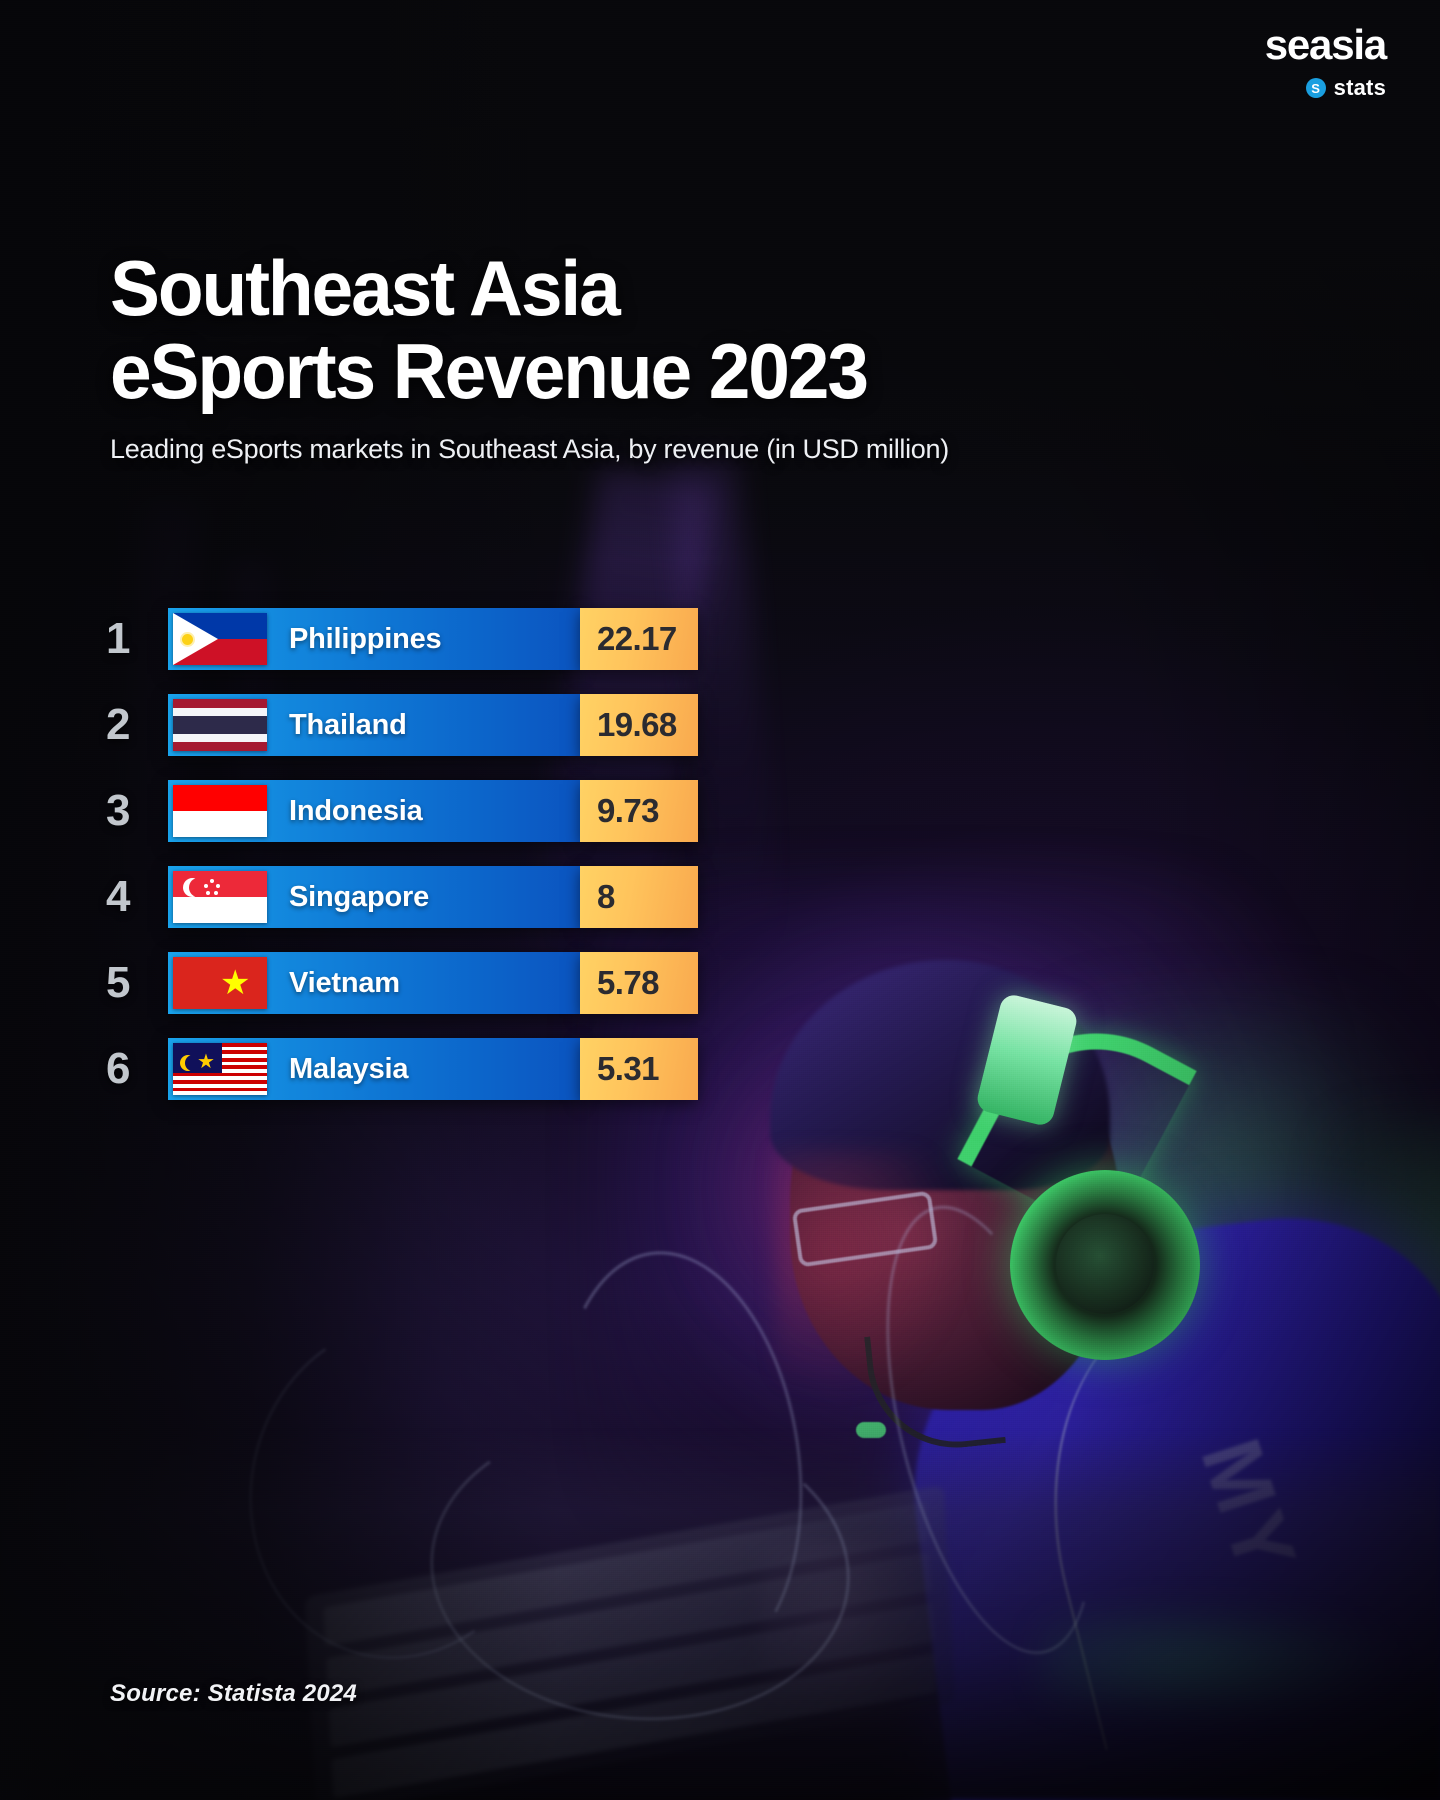 This screenshot has height=1800, width=1440. I want to click on value-label: 5.78, so click(639, 983).